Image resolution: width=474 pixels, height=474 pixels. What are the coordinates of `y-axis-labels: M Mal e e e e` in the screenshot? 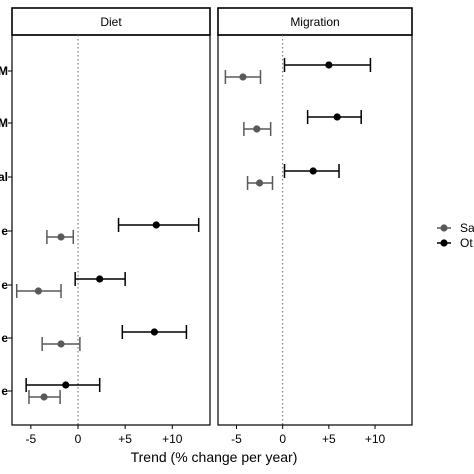 It's located at (6, 231).